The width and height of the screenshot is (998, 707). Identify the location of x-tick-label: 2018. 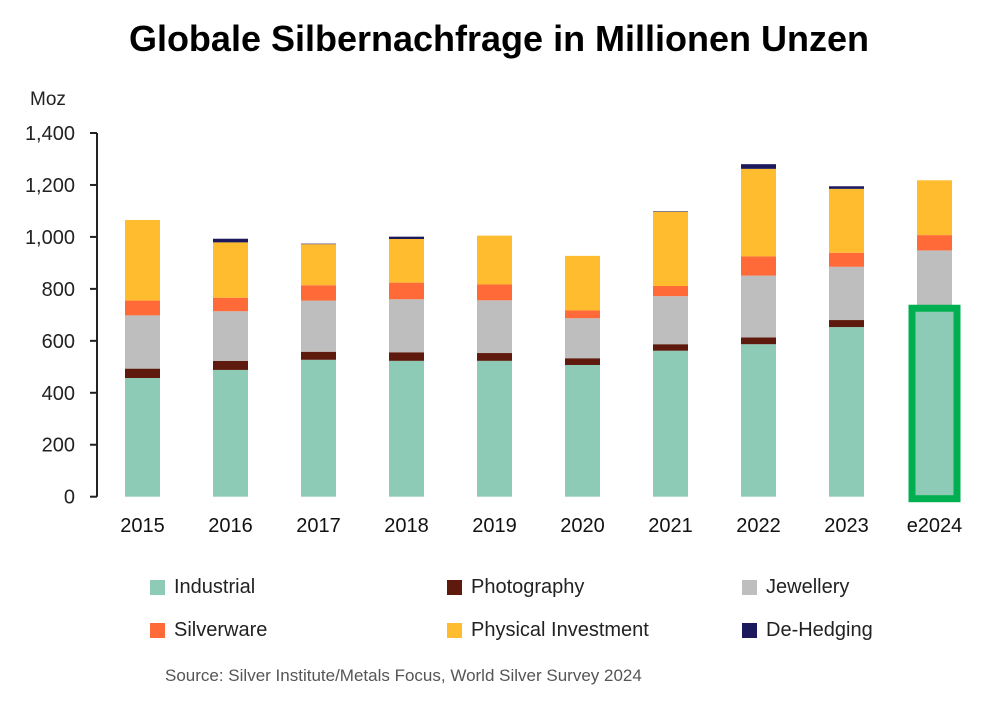
(406, 526).